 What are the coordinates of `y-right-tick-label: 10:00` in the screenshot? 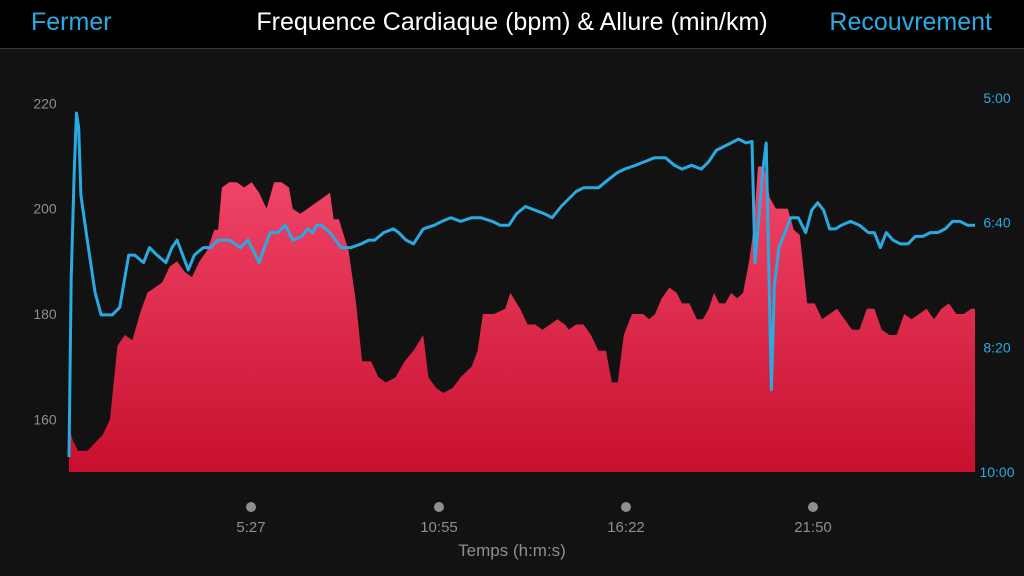 It's located at (996, 472).